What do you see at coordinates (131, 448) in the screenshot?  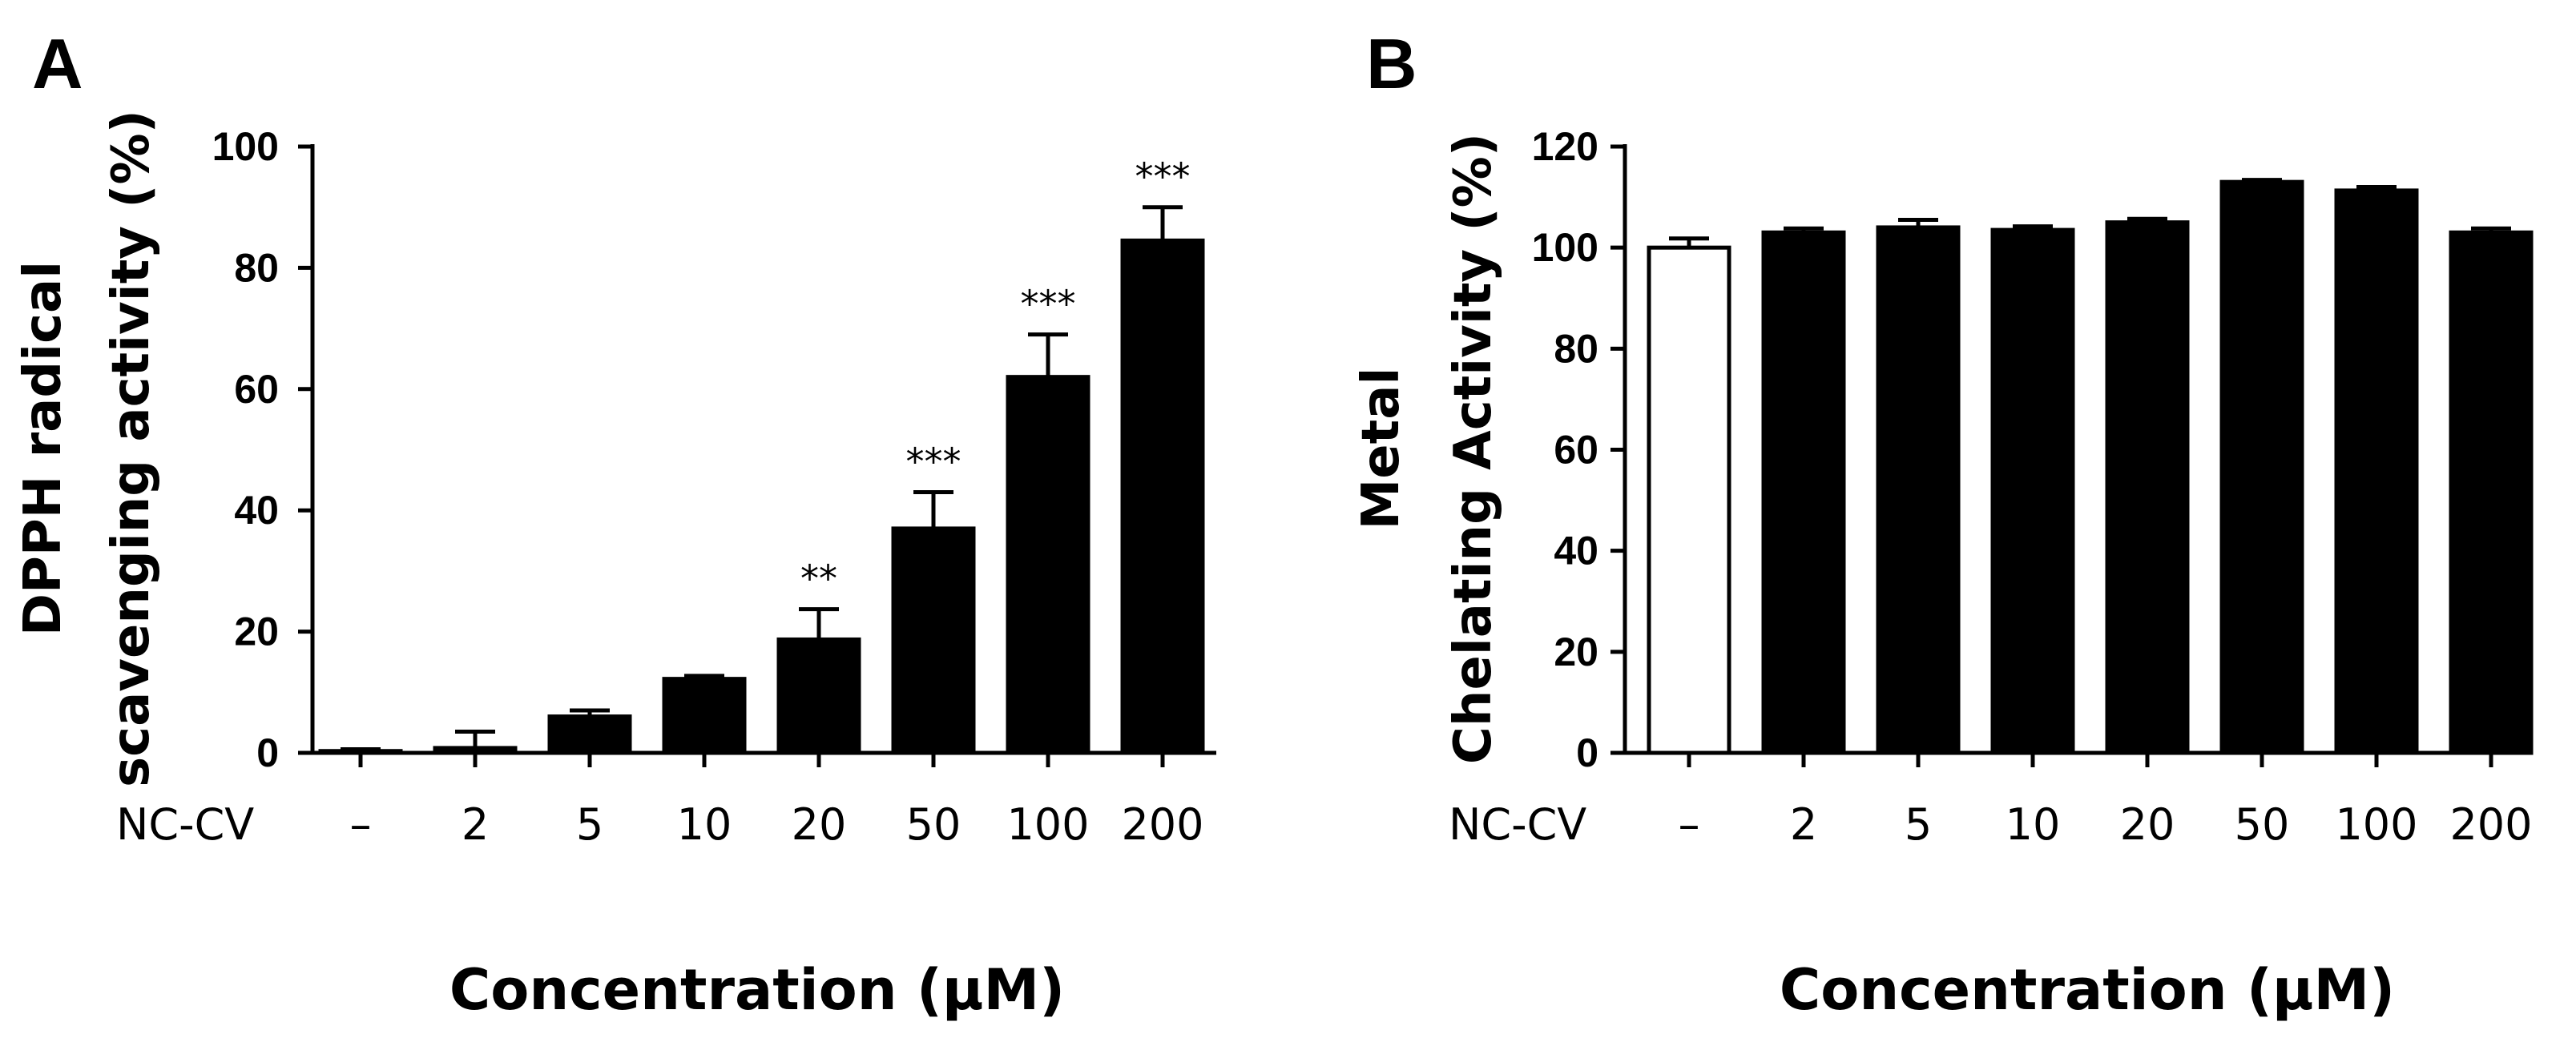 I see `y-axis-title-line: scavenging activity (%)` at bounding box center [131, 448].